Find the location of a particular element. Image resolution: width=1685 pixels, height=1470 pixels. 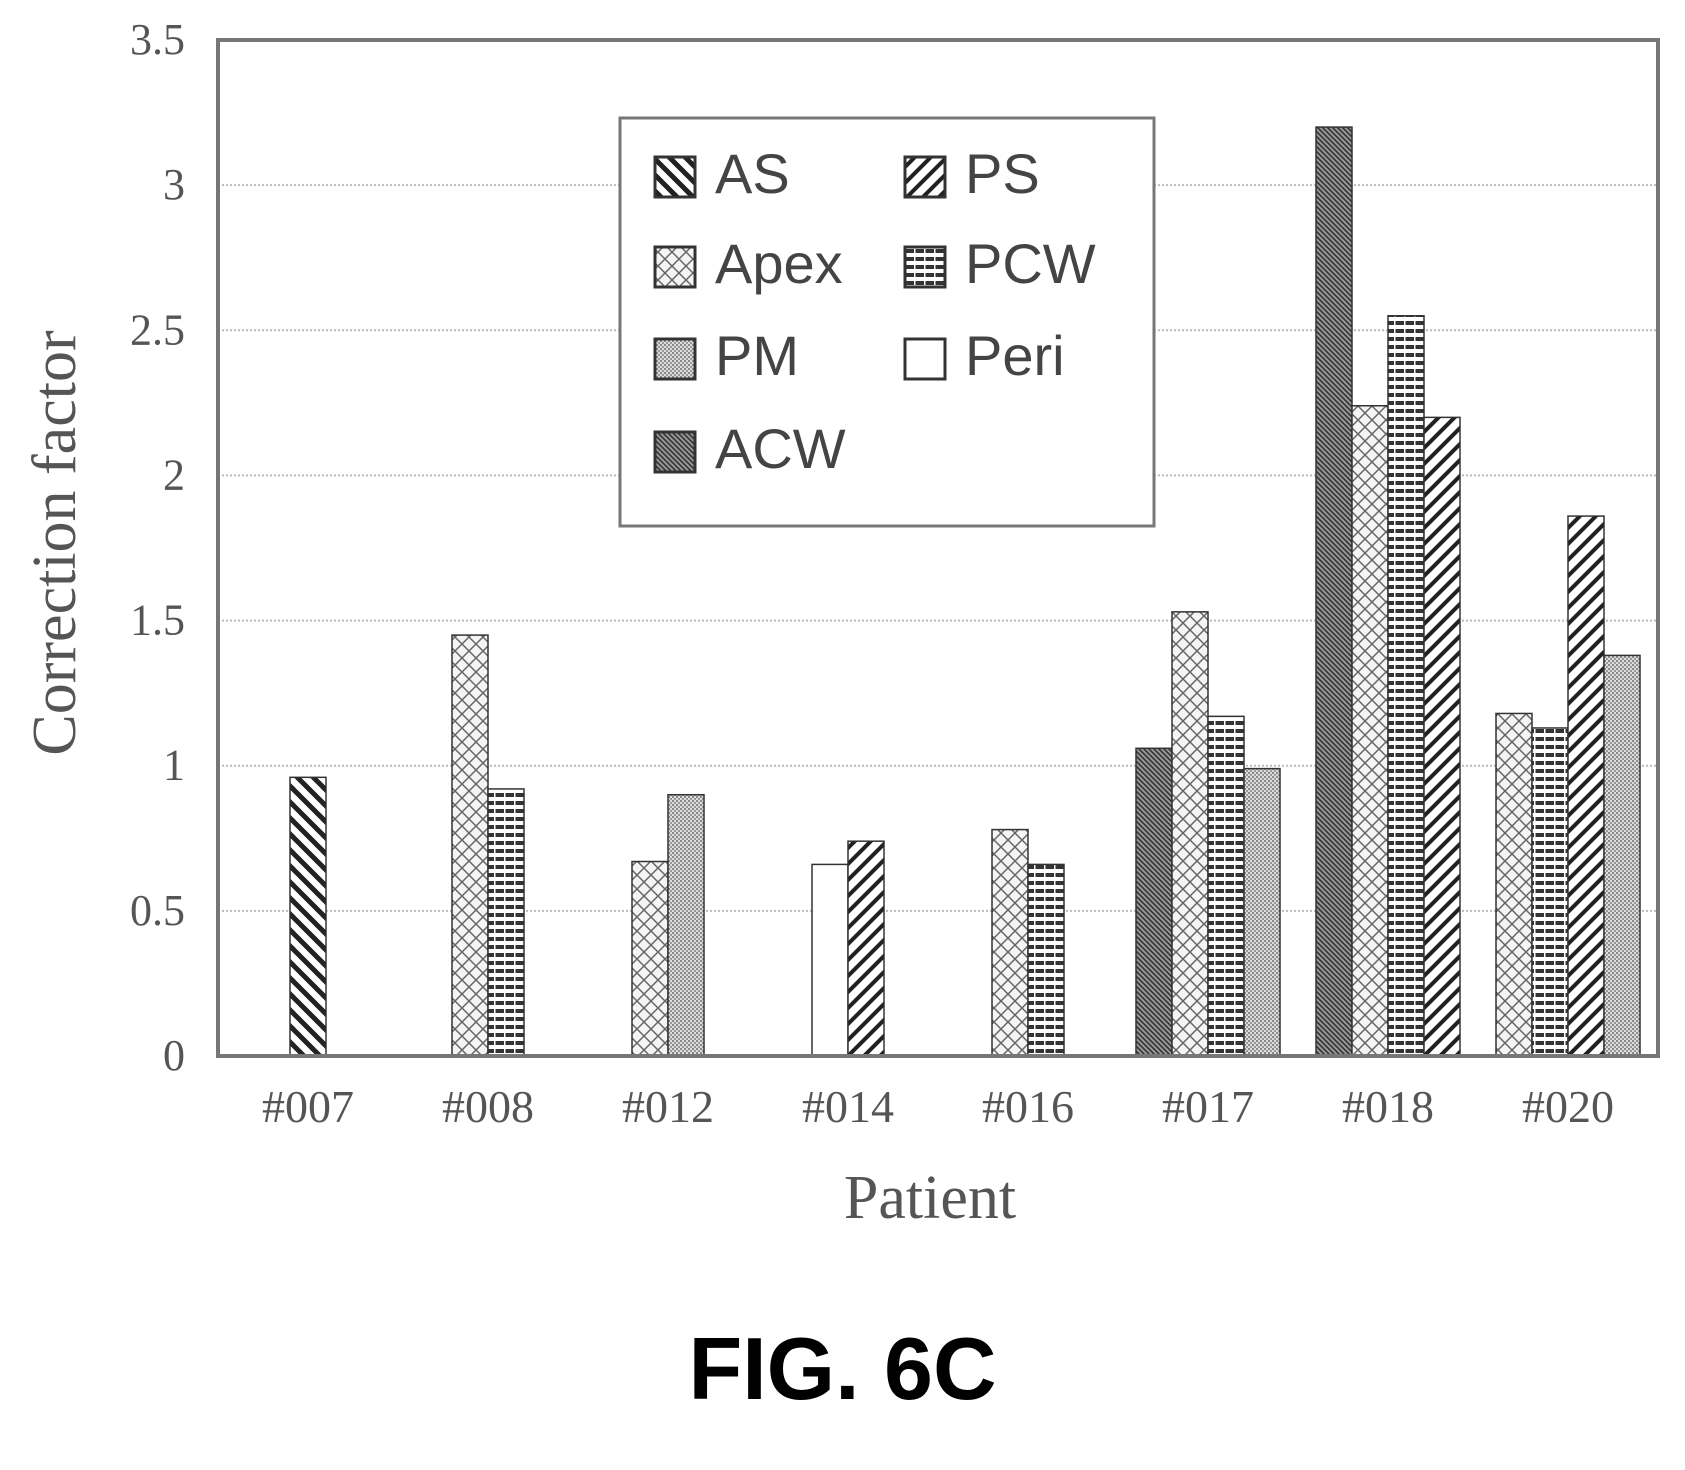

bar-008-apex is located at coordinates (470, 845).